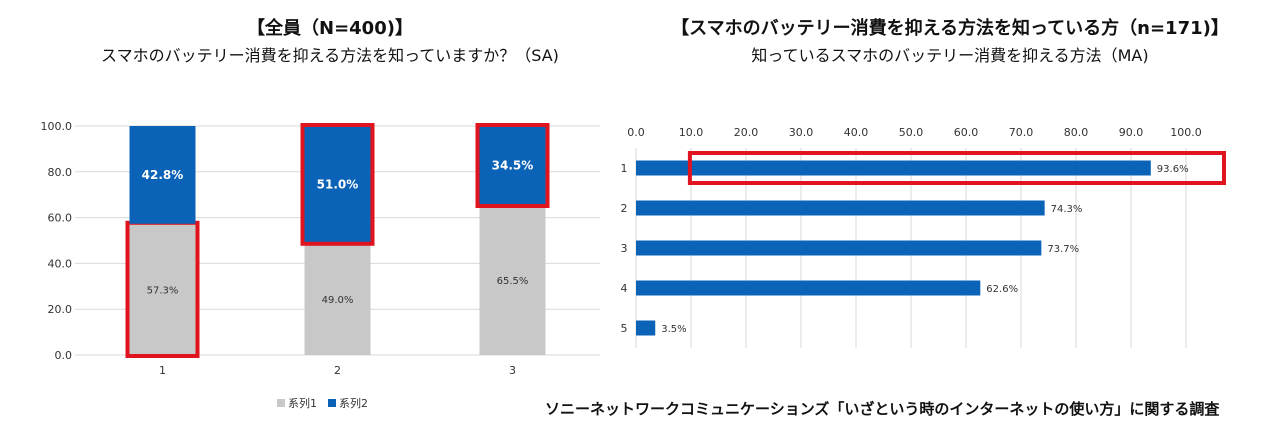 This screenshot has width=1280, height=428. Describe the element at coordinates (302, 403) in the screenshot. I see `legend-label-series1: 系列1` at that location.